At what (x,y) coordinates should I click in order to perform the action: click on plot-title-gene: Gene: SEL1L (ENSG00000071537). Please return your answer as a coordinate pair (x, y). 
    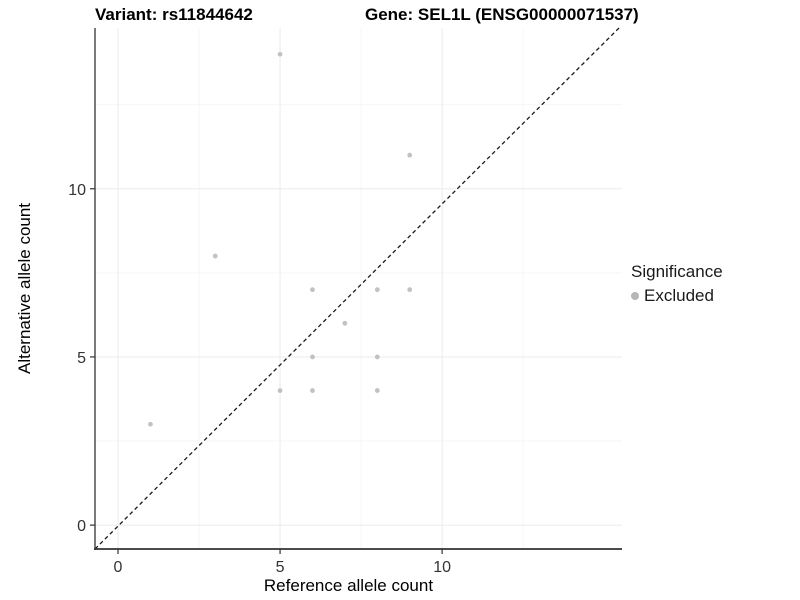
    Looking at the image, I should click on (502, 14).